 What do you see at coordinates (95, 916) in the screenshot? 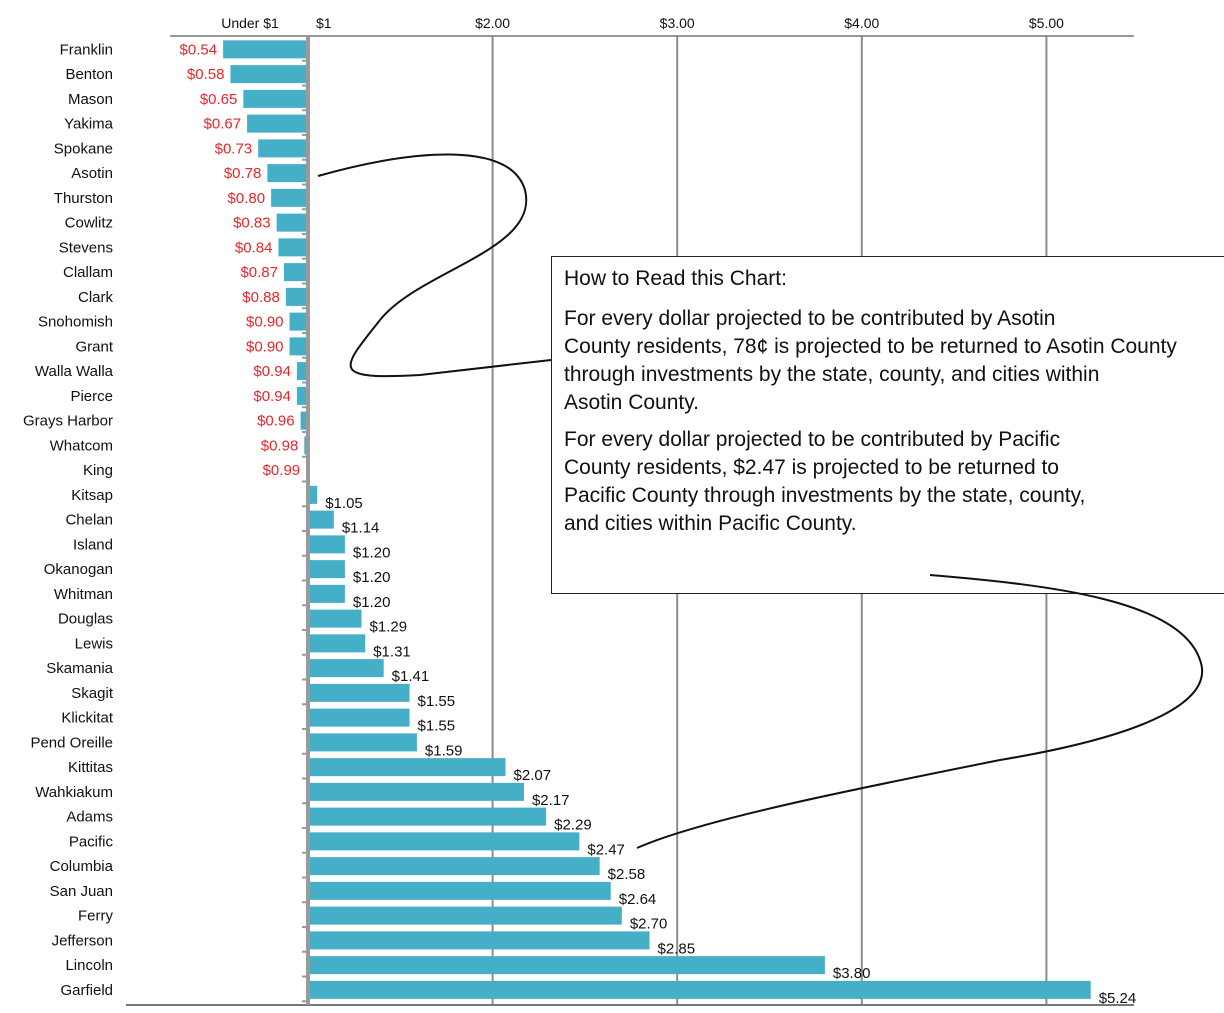
I see `category-label: Ferry` at bounding box center [95, 916].